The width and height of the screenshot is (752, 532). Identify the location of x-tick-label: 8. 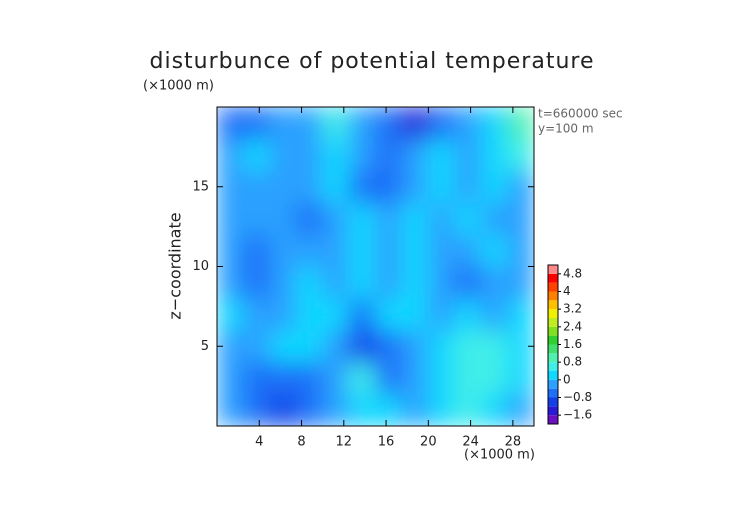
(301, 442).